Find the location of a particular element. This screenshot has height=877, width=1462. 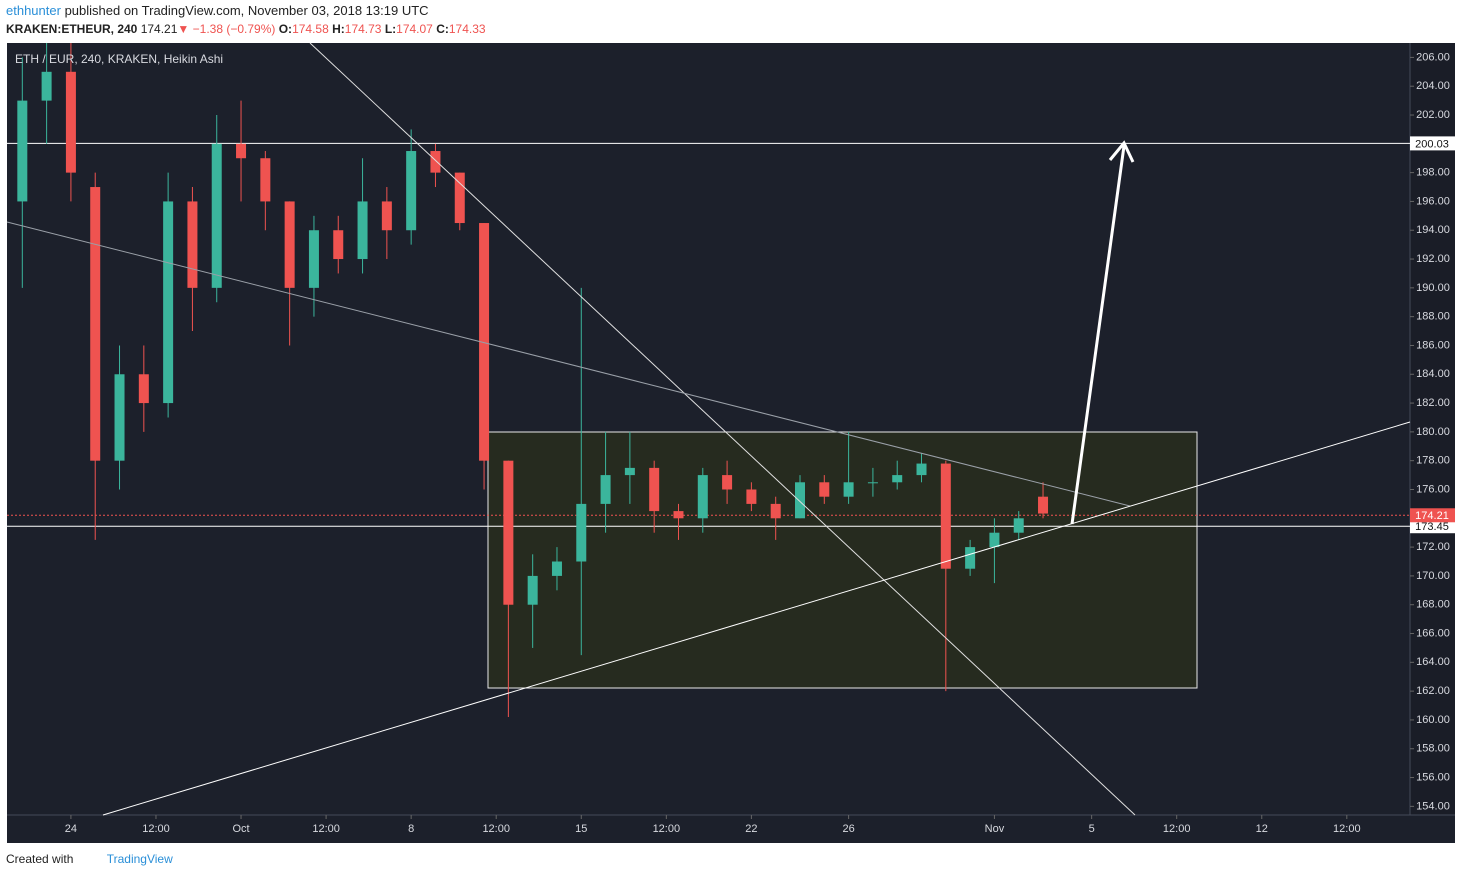

price-axis is located at coordinates (1432, 429).